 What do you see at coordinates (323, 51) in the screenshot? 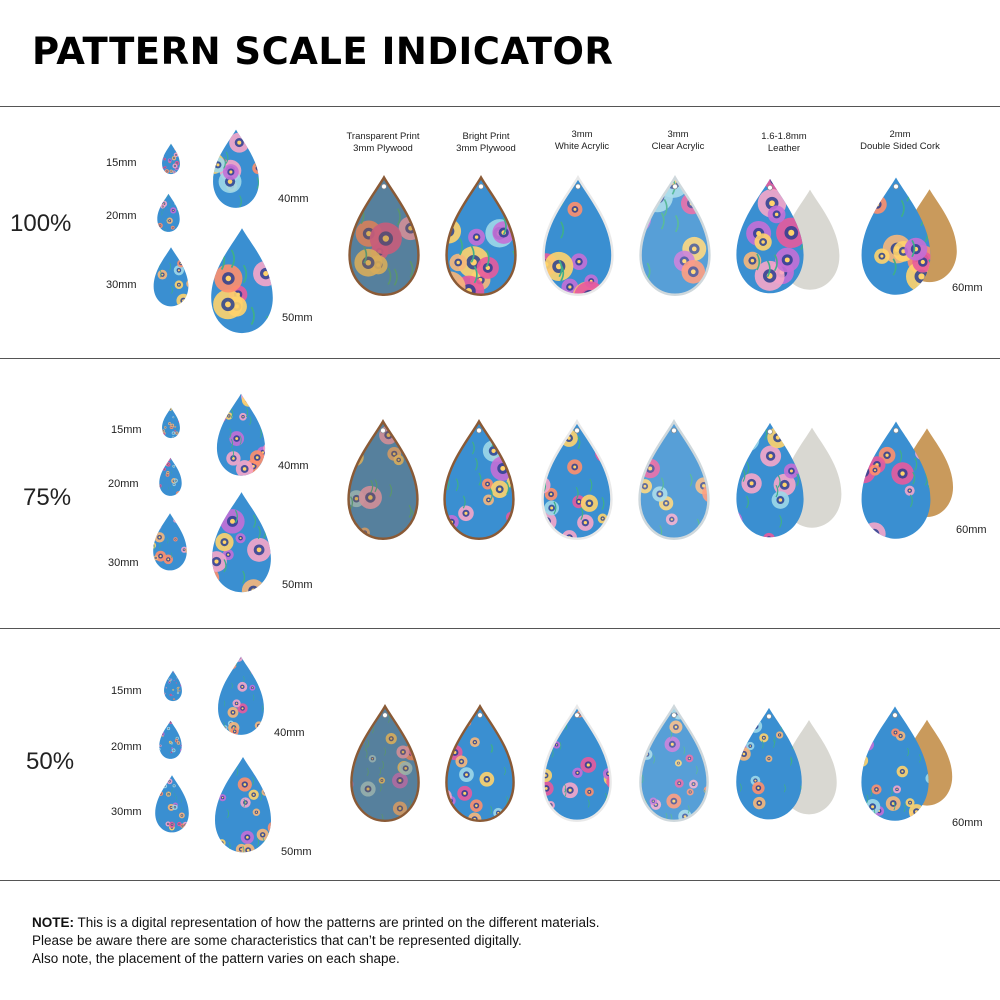
I see `page-title: PATTERN SCALE INDICATOR` at bounding box center [323, 51].